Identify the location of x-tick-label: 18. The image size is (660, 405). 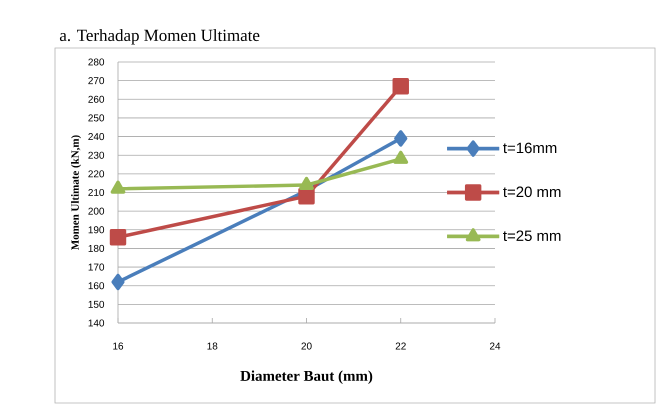
(212, 346).